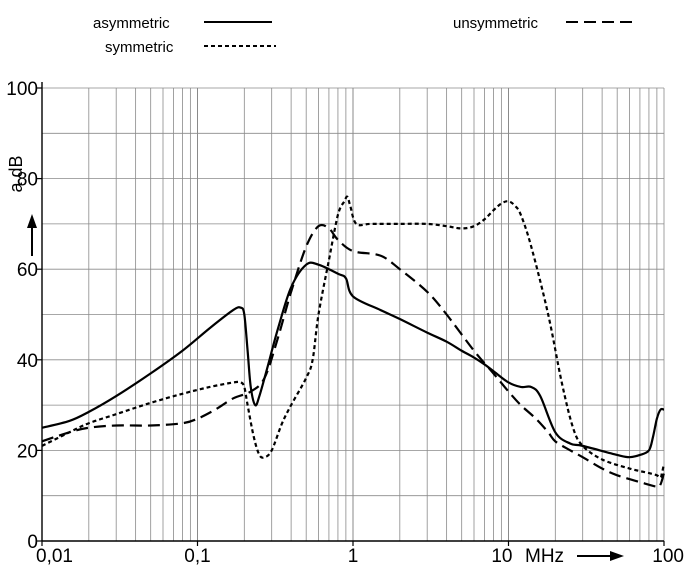  What do you see at coordinates (496, 23) in the screenshot?
I see `legend-label-unsymmetric: unsymmetric` at bounding box center [496, 23].